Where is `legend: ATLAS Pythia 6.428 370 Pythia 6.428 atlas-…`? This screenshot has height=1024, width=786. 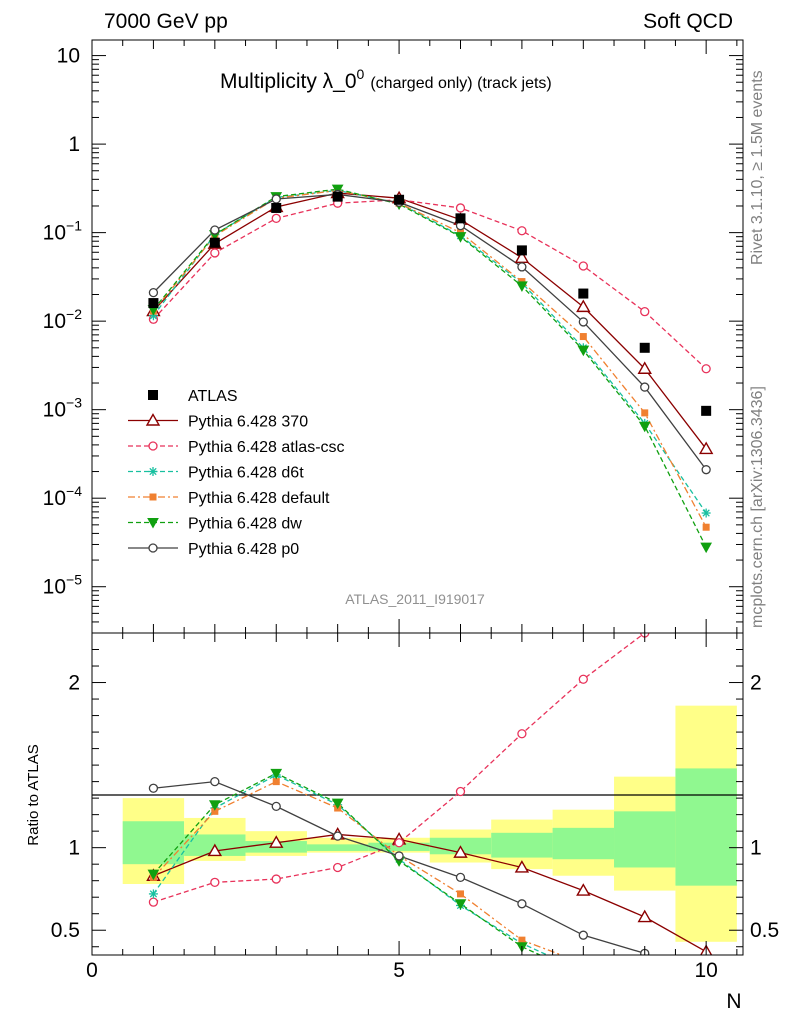 legend: ATLAS Pythia 6.428 370 Pythia 6.428 atlas-… is located at coordinates (236, 473).